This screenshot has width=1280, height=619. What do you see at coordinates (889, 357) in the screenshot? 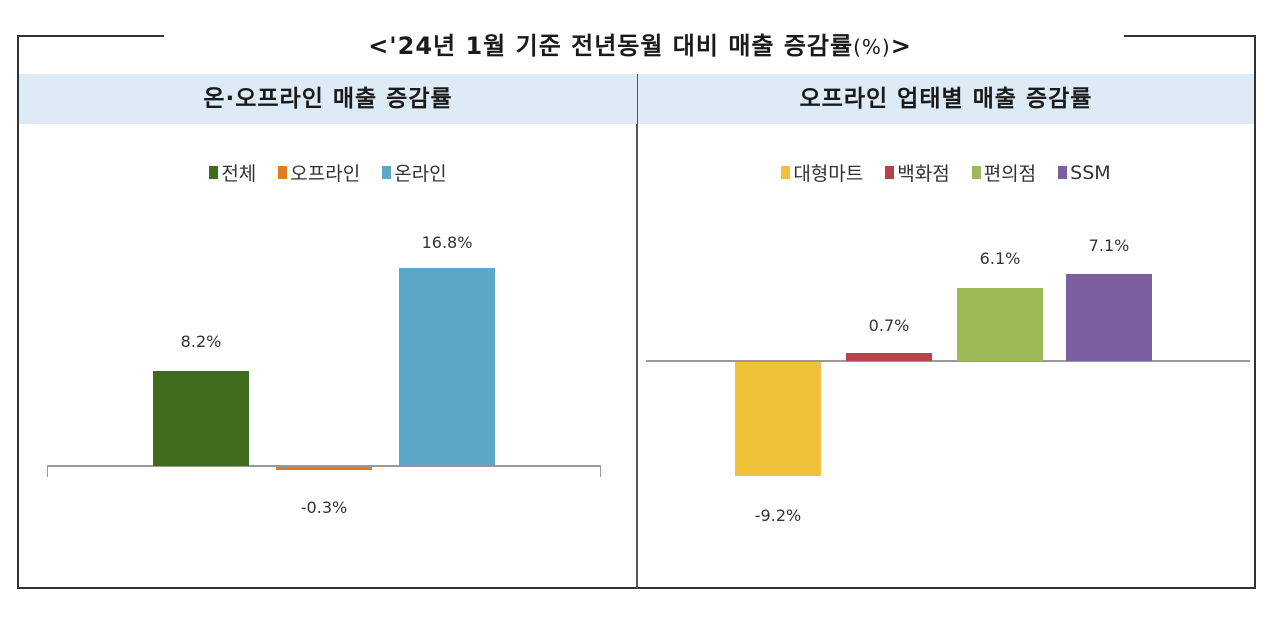
I see `bar-dept` at bounding box center [889, 357].